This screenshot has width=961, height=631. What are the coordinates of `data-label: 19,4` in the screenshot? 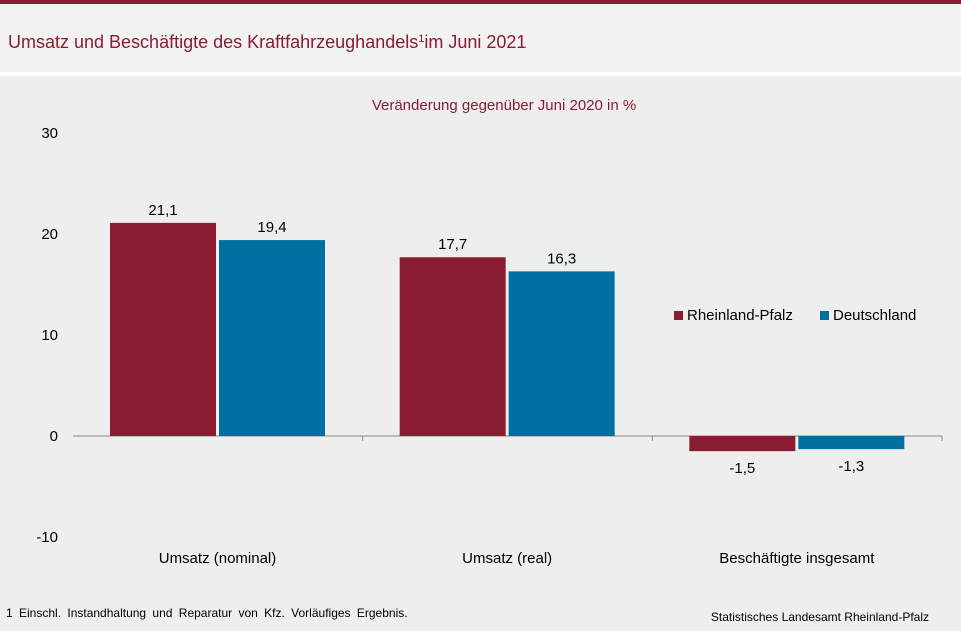 It's located at (271, 227).